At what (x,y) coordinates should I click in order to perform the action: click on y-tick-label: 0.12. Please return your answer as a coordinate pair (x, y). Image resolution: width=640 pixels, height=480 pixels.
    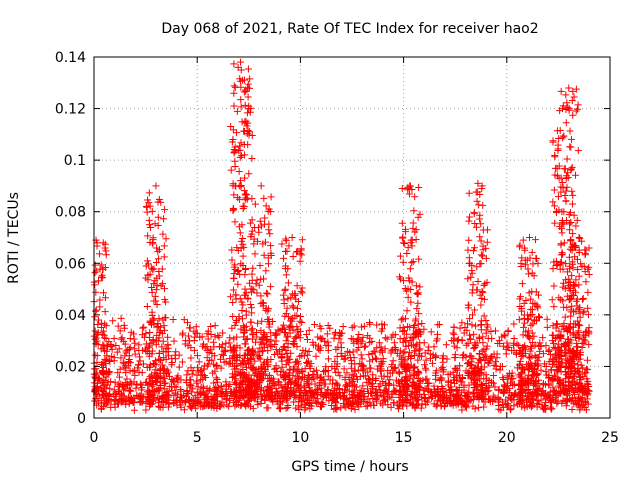
    Looking at the image, I should click on (70, 110).